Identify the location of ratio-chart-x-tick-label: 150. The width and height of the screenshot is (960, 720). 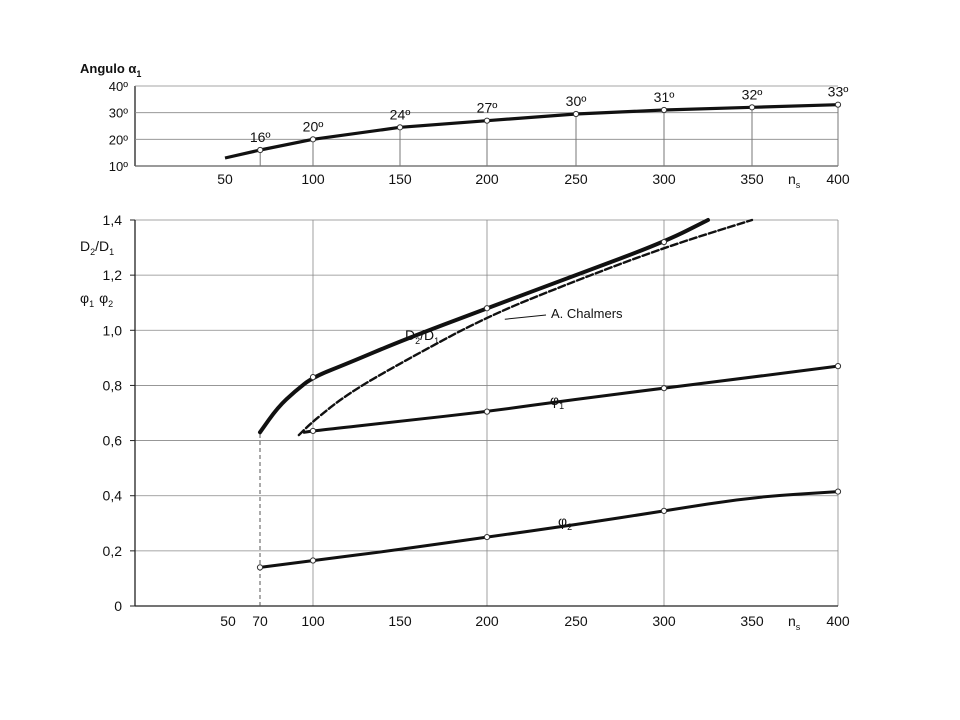
(400, 621).